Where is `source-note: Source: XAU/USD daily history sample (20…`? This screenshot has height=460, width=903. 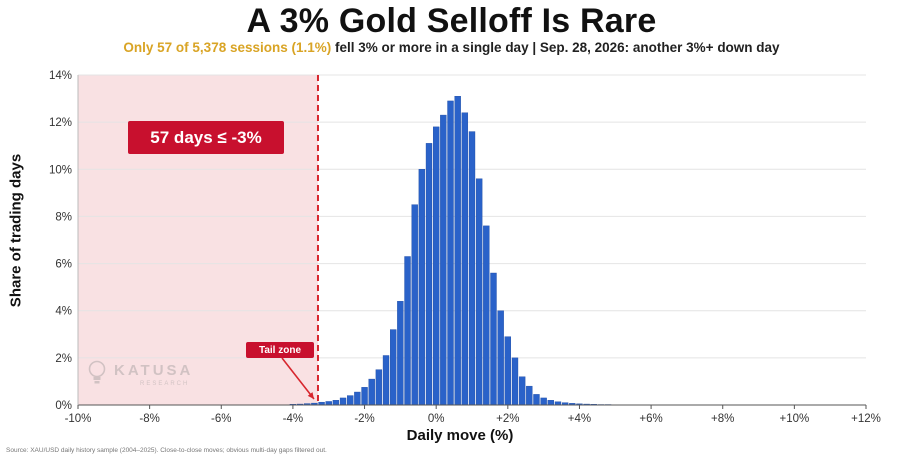
source-note: Source: XAU/USD daily history sample (20… is located at coordinates (166, 450).